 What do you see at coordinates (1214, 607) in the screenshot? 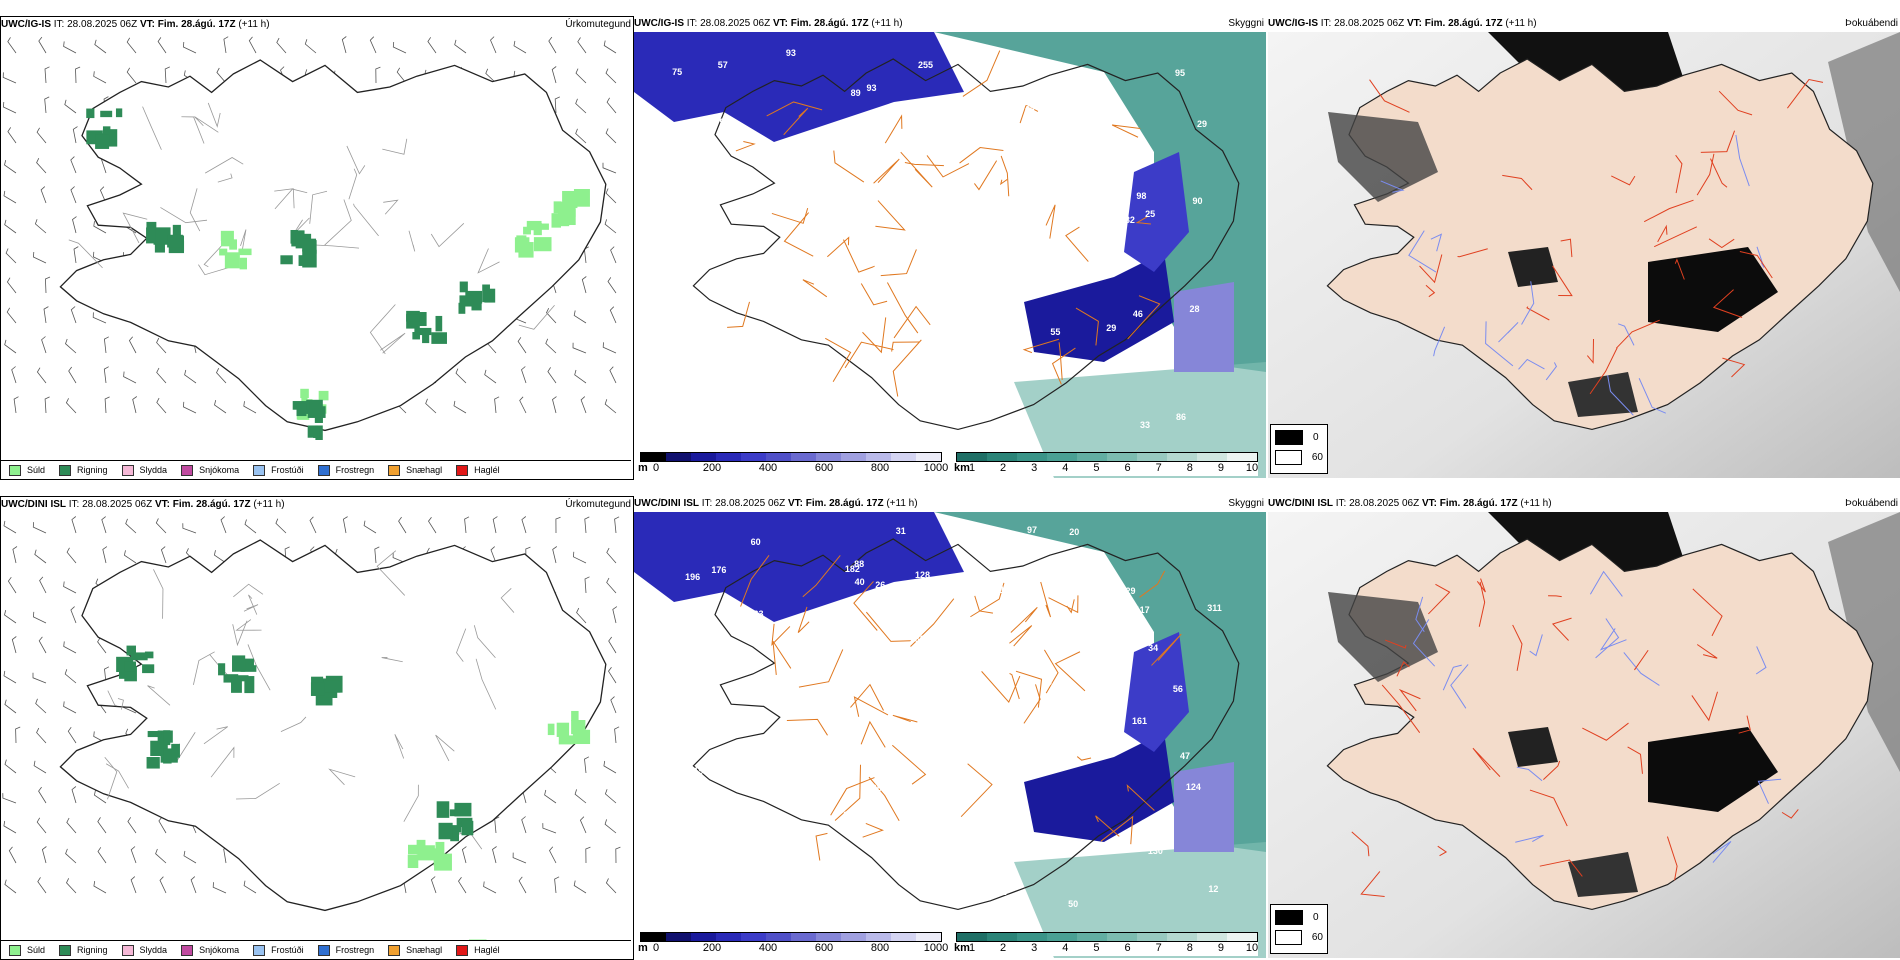
I see `visibility-value: 311` at bounding box center [1214, 607].